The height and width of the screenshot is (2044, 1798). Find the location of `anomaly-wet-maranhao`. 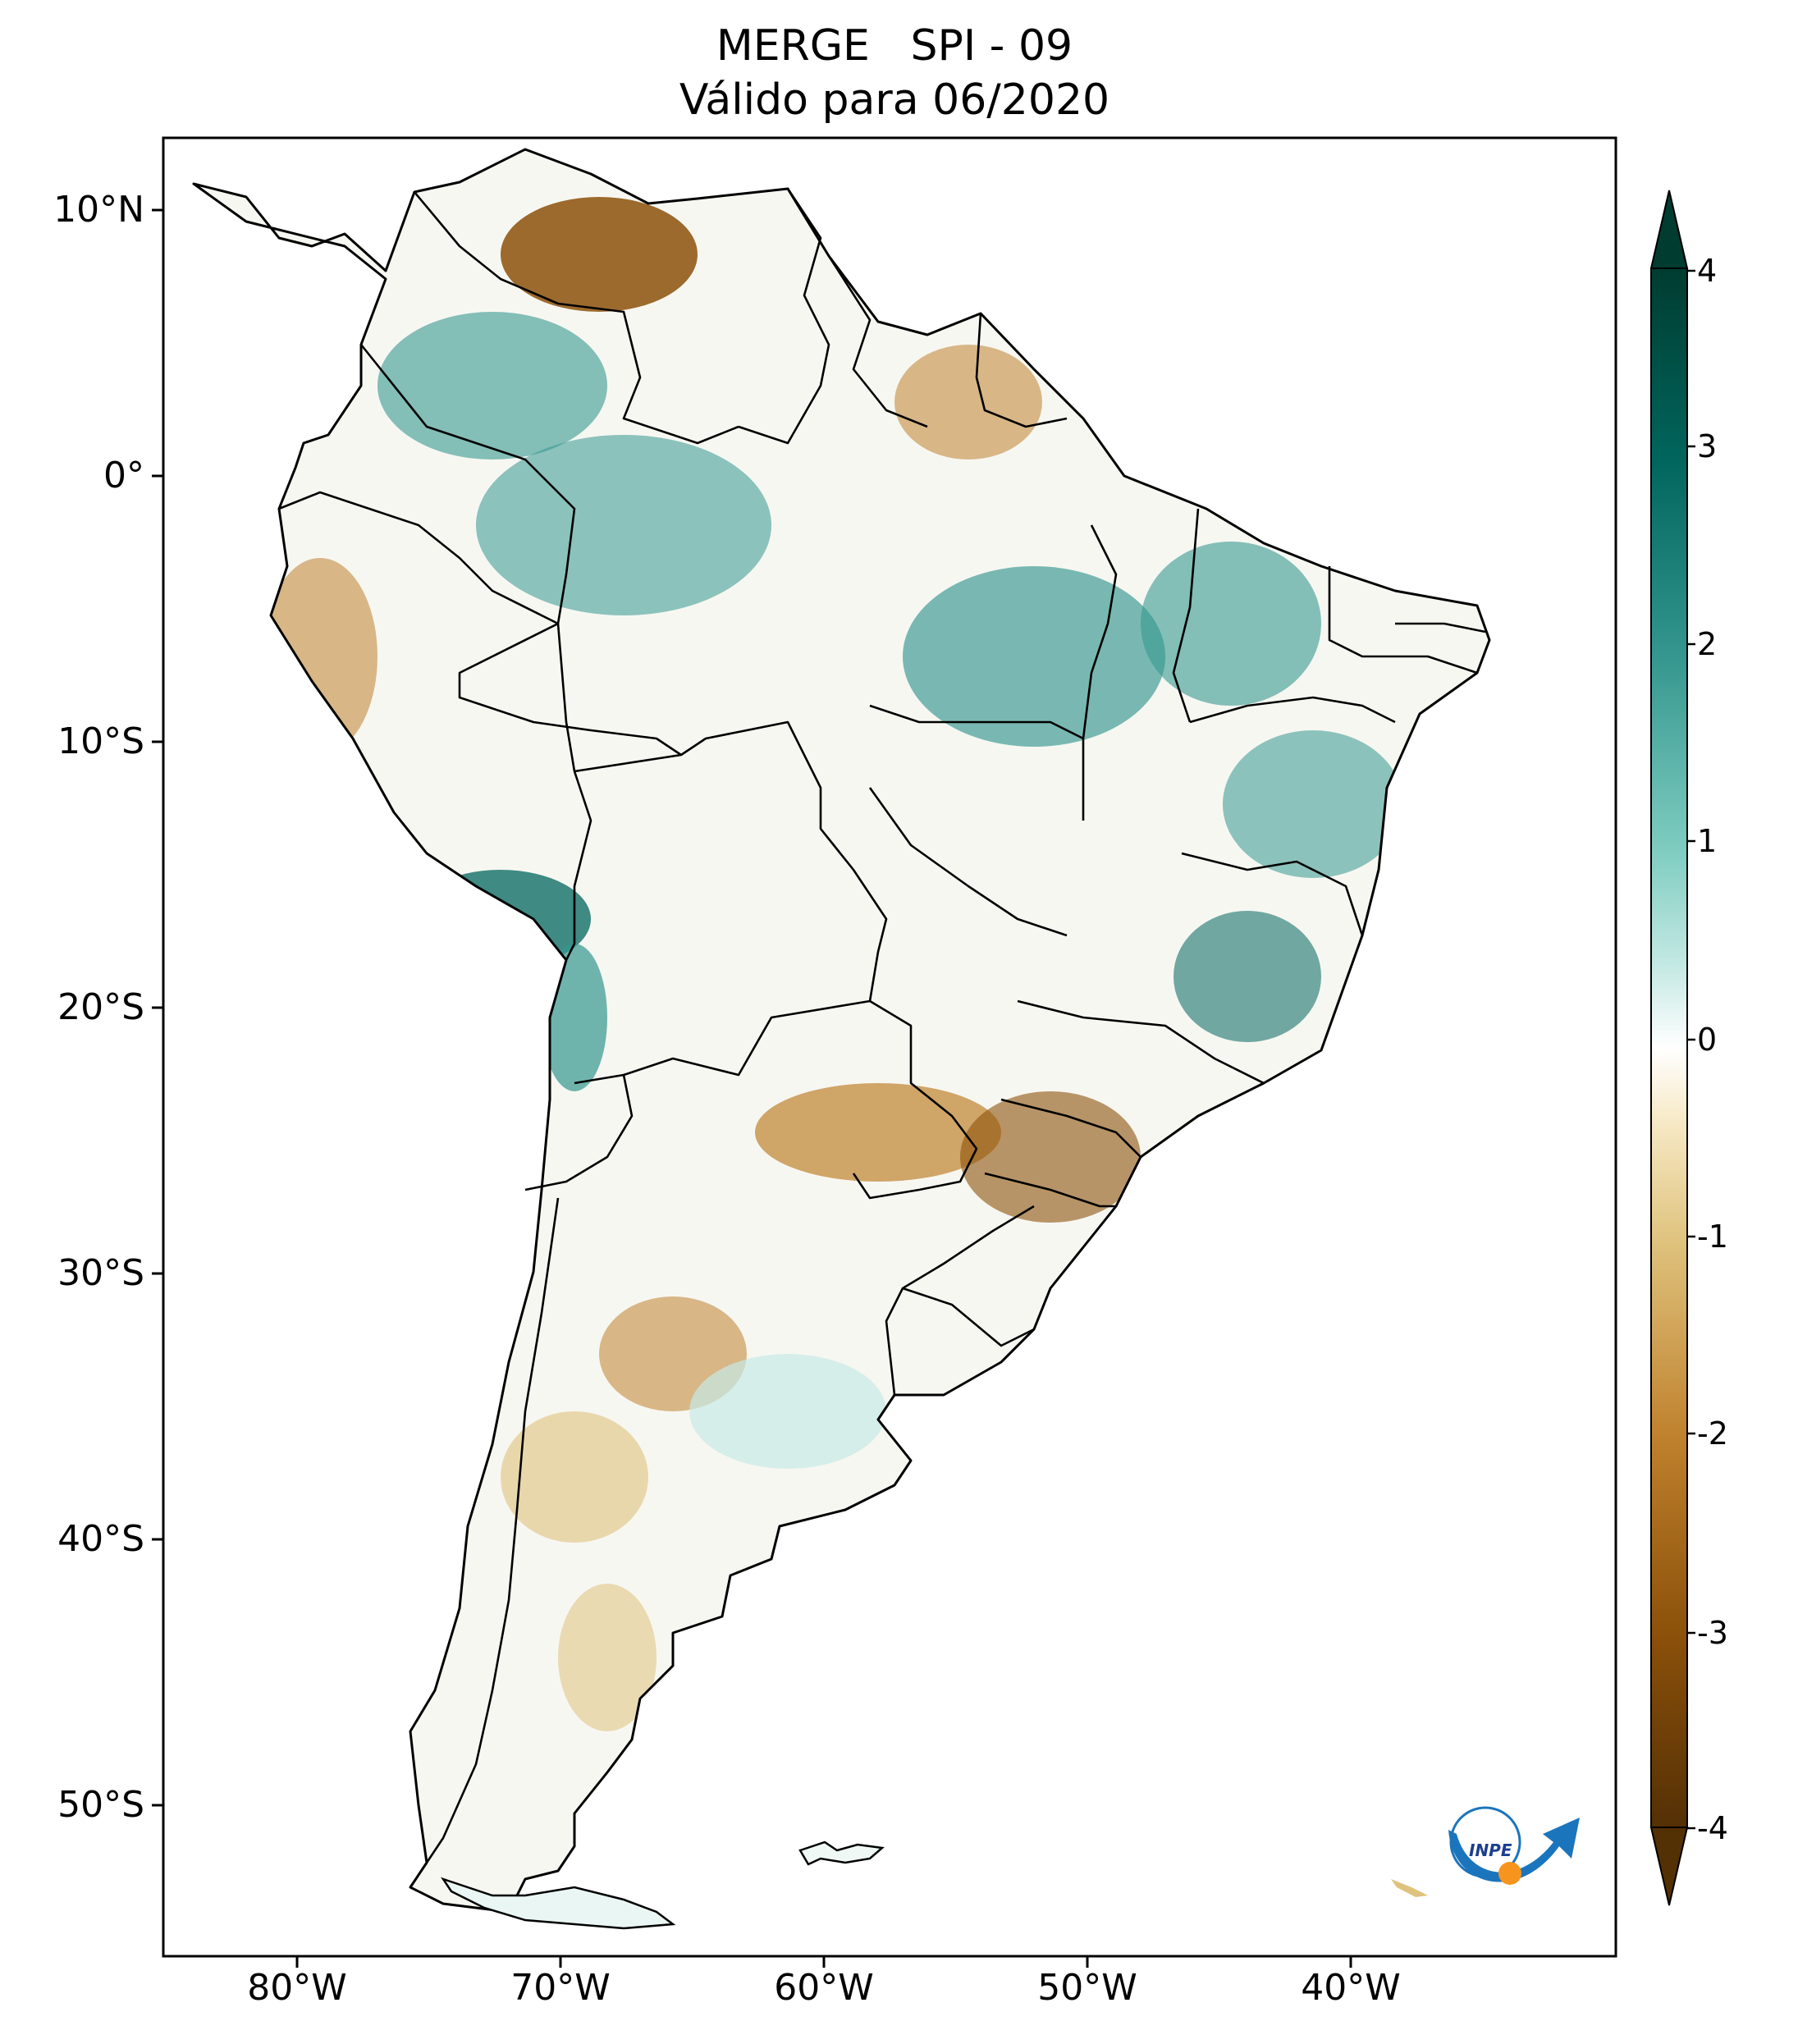

anomaly-wet-maranhao is located at coordinates (1231, 624).